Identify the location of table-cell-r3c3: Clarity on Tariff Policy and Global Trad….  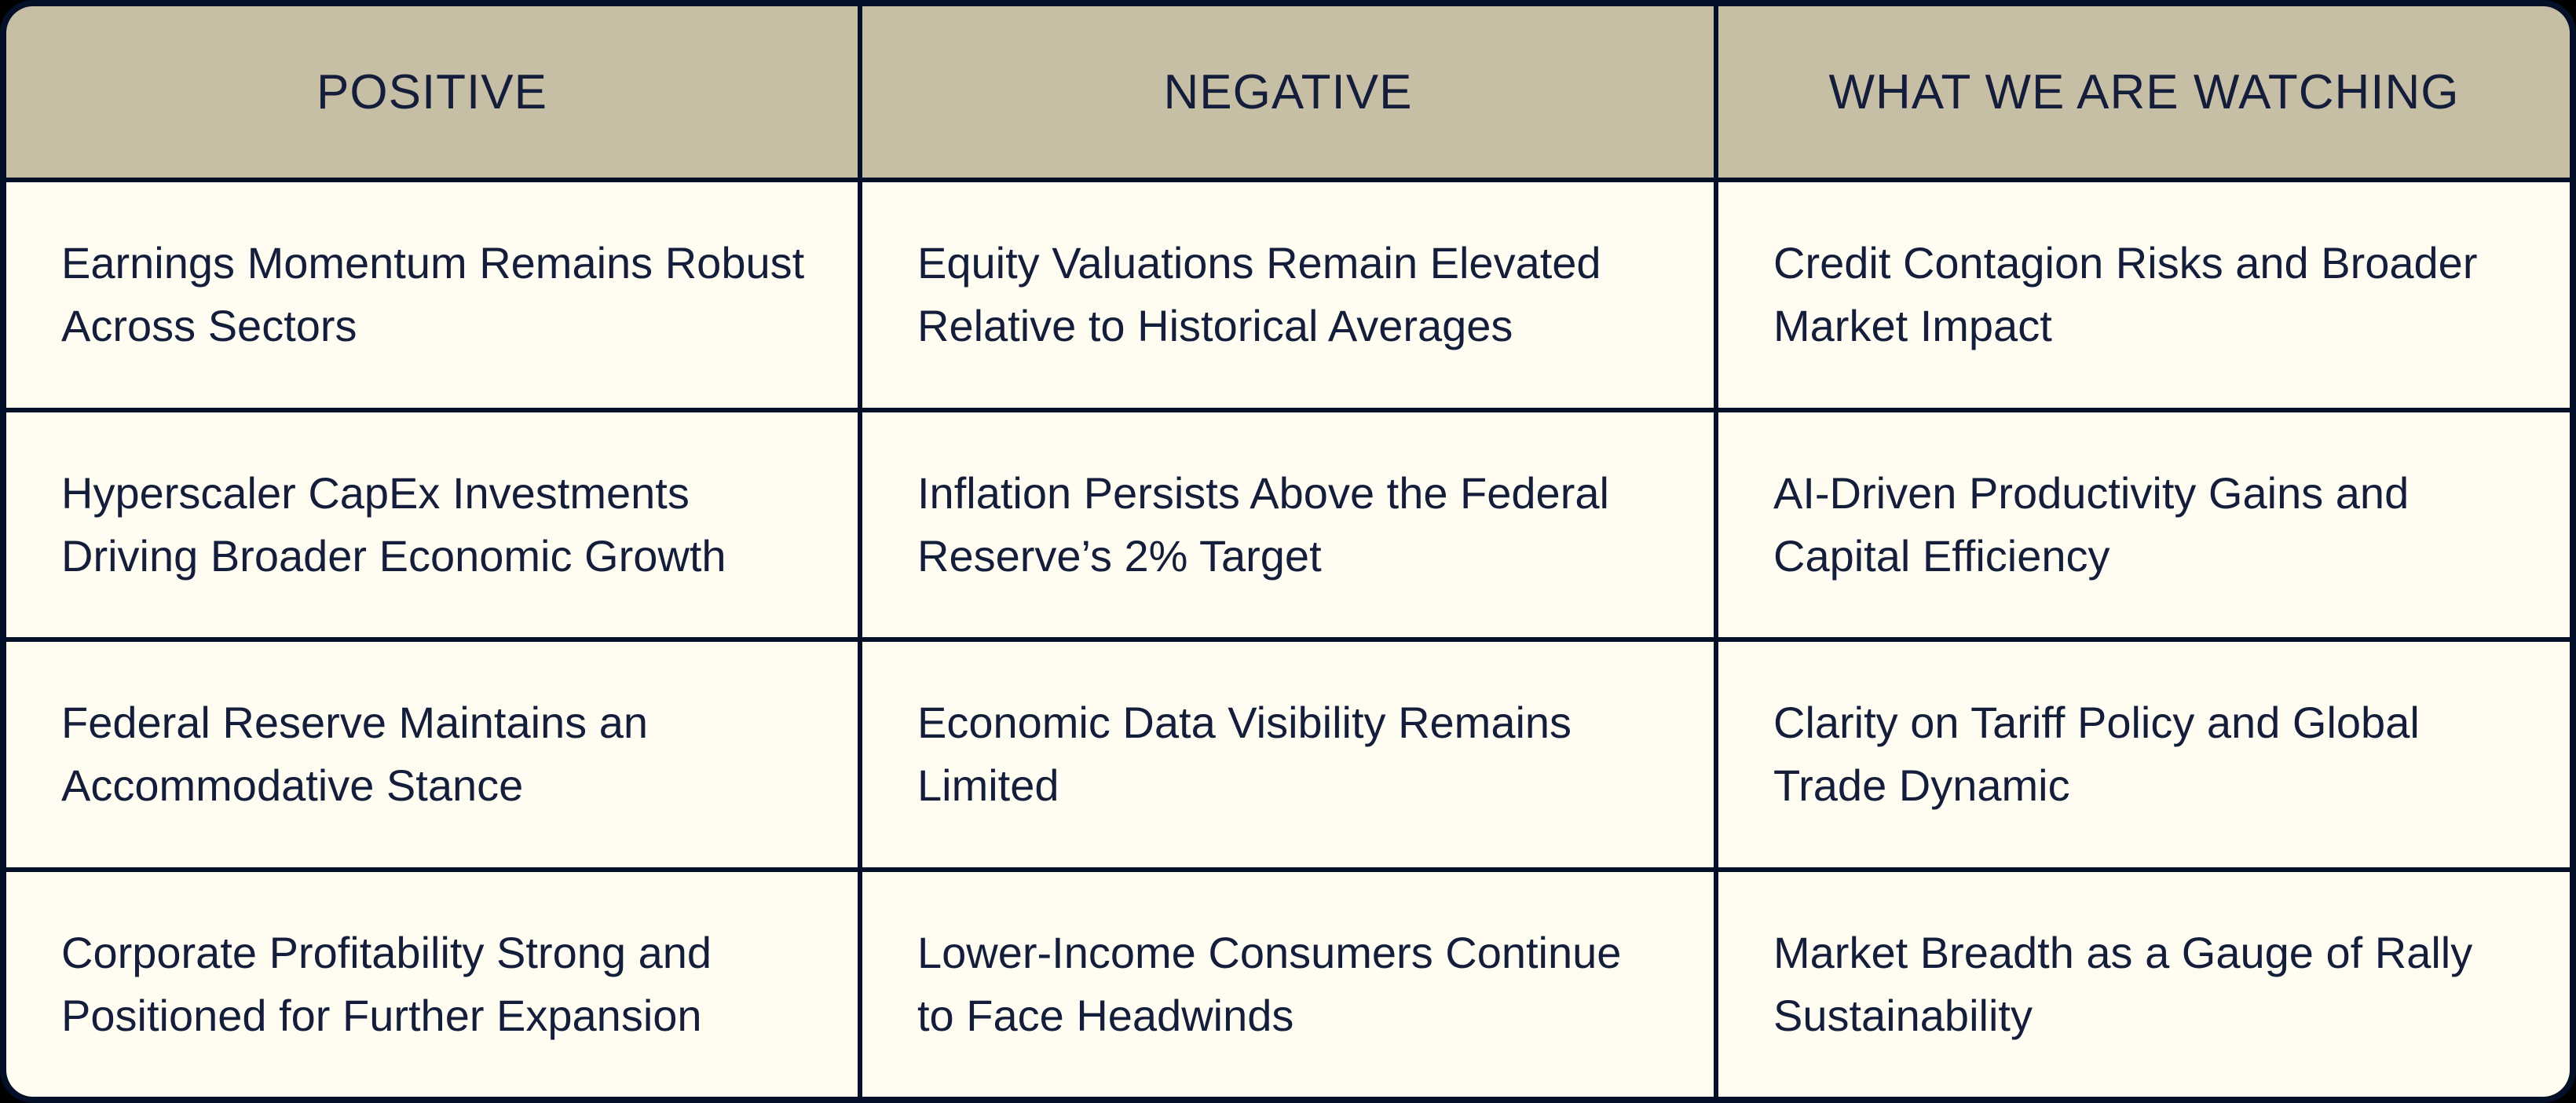
(2144, 754).